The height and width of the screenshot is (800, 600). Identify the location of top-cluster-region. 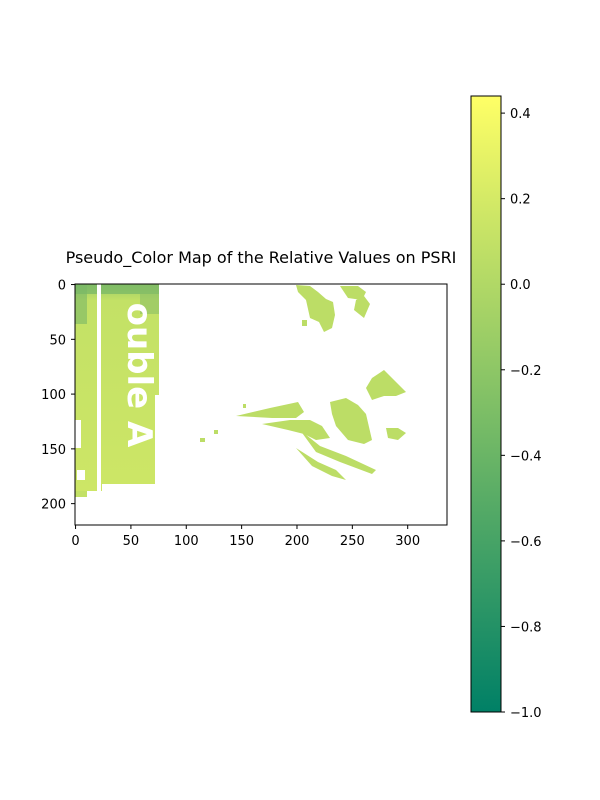
(333, 308).